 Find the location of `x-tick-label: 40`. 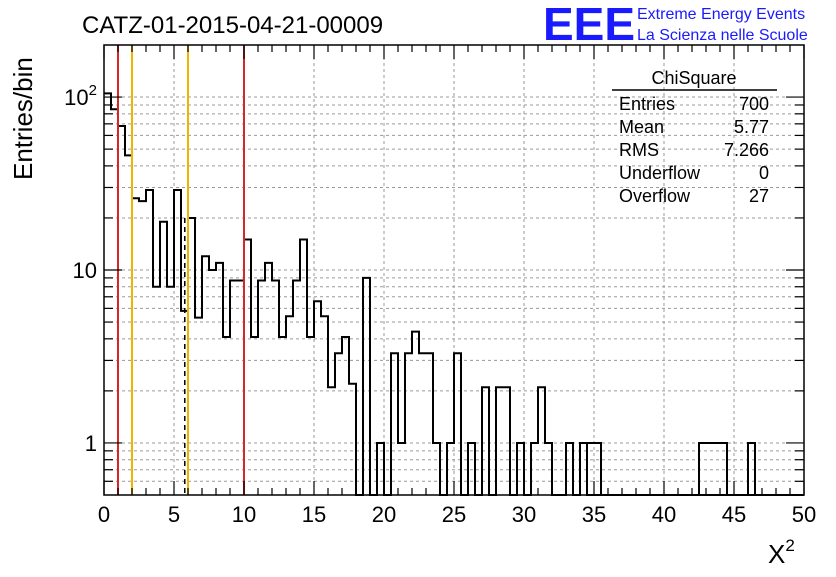

x-tick-label: 40 is located at coordinates (664, 514).